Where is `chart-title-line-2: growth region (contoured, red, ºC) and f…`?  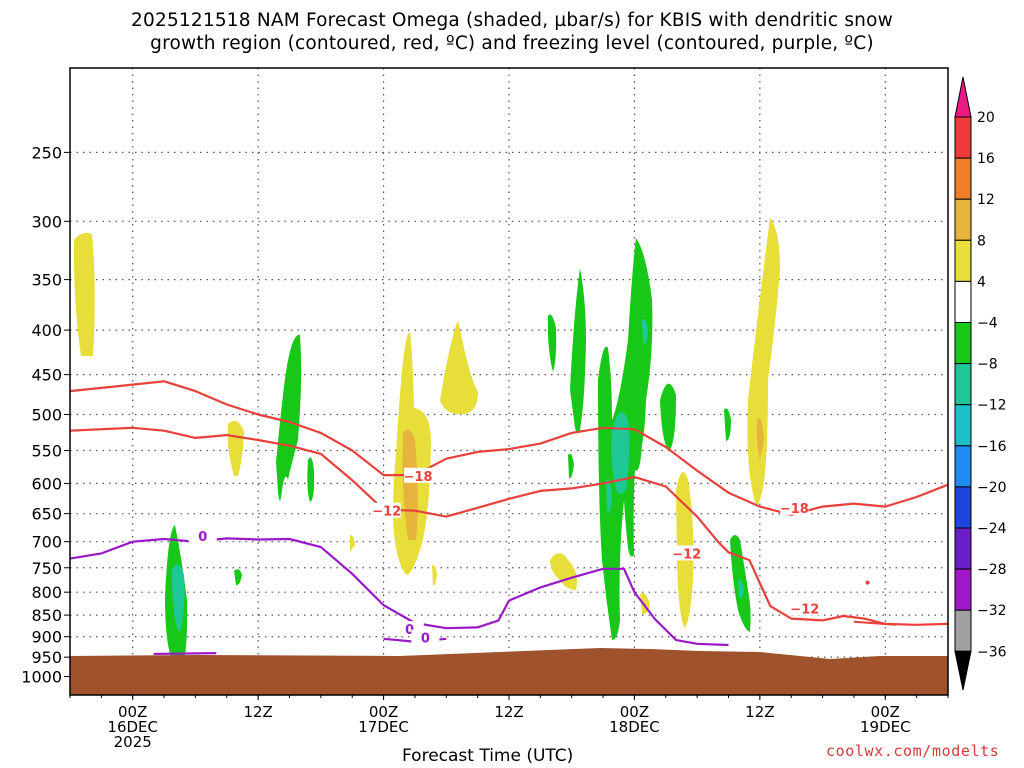 chart-title-line-2: growth region (contoured, red, ºC) and f… is located at coordinates (512, 43).